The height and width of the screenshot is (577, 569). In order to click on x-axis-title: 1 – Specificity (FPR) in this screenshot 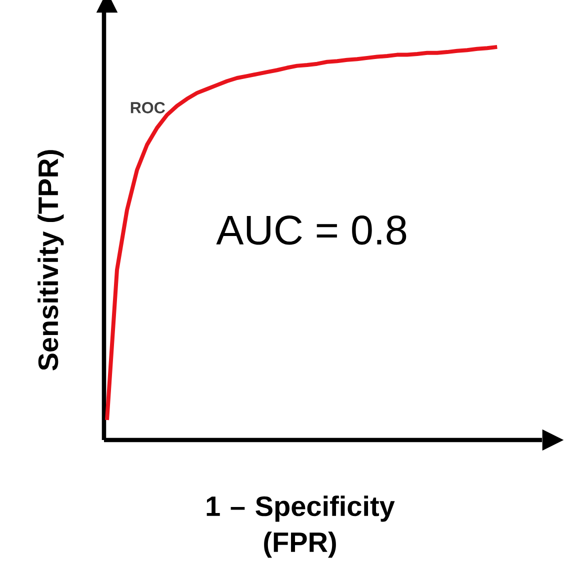, I will do `click(300, 527)`.